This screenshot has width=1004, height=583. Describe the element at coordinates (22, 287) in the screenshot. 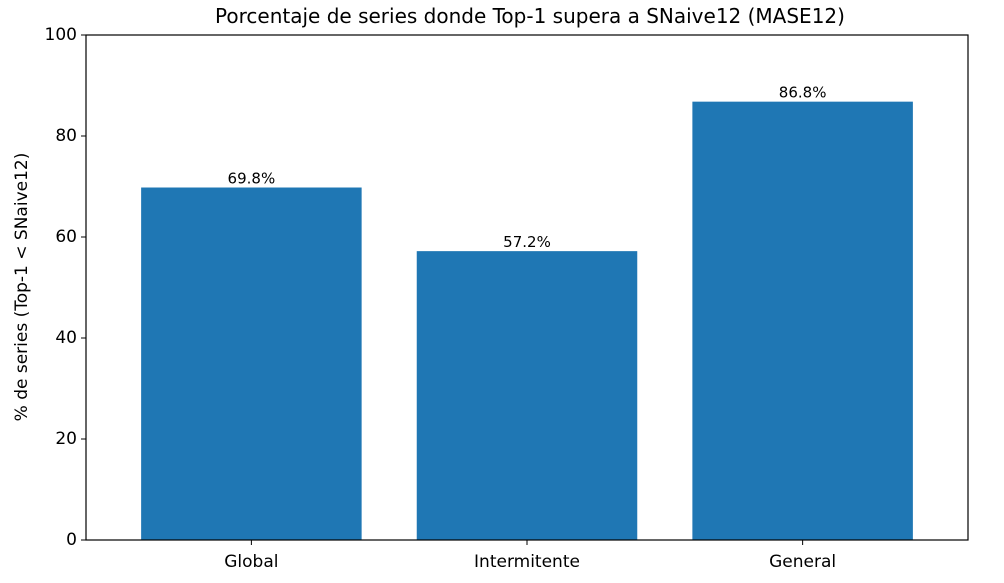

I see `y-axis-label: % de series (Top-1 < SNaive12)` at that location.